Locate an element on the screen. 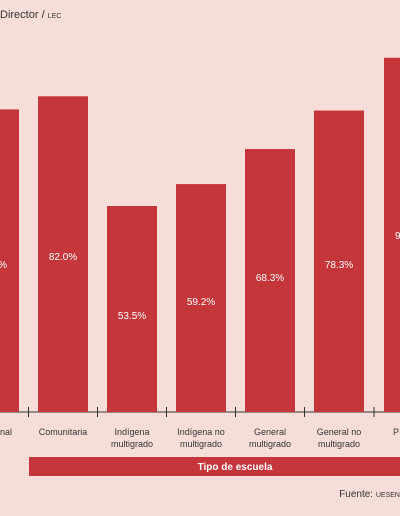  source-note: Fuente: UESEN is located at coordinates (369, 494).